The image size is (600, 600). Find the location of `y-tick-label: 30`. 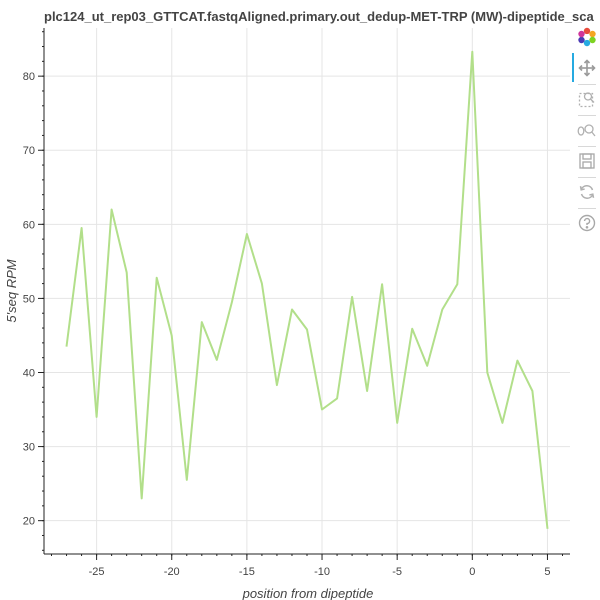

y-tick-label: 30 is located at coordinates (29, 448).